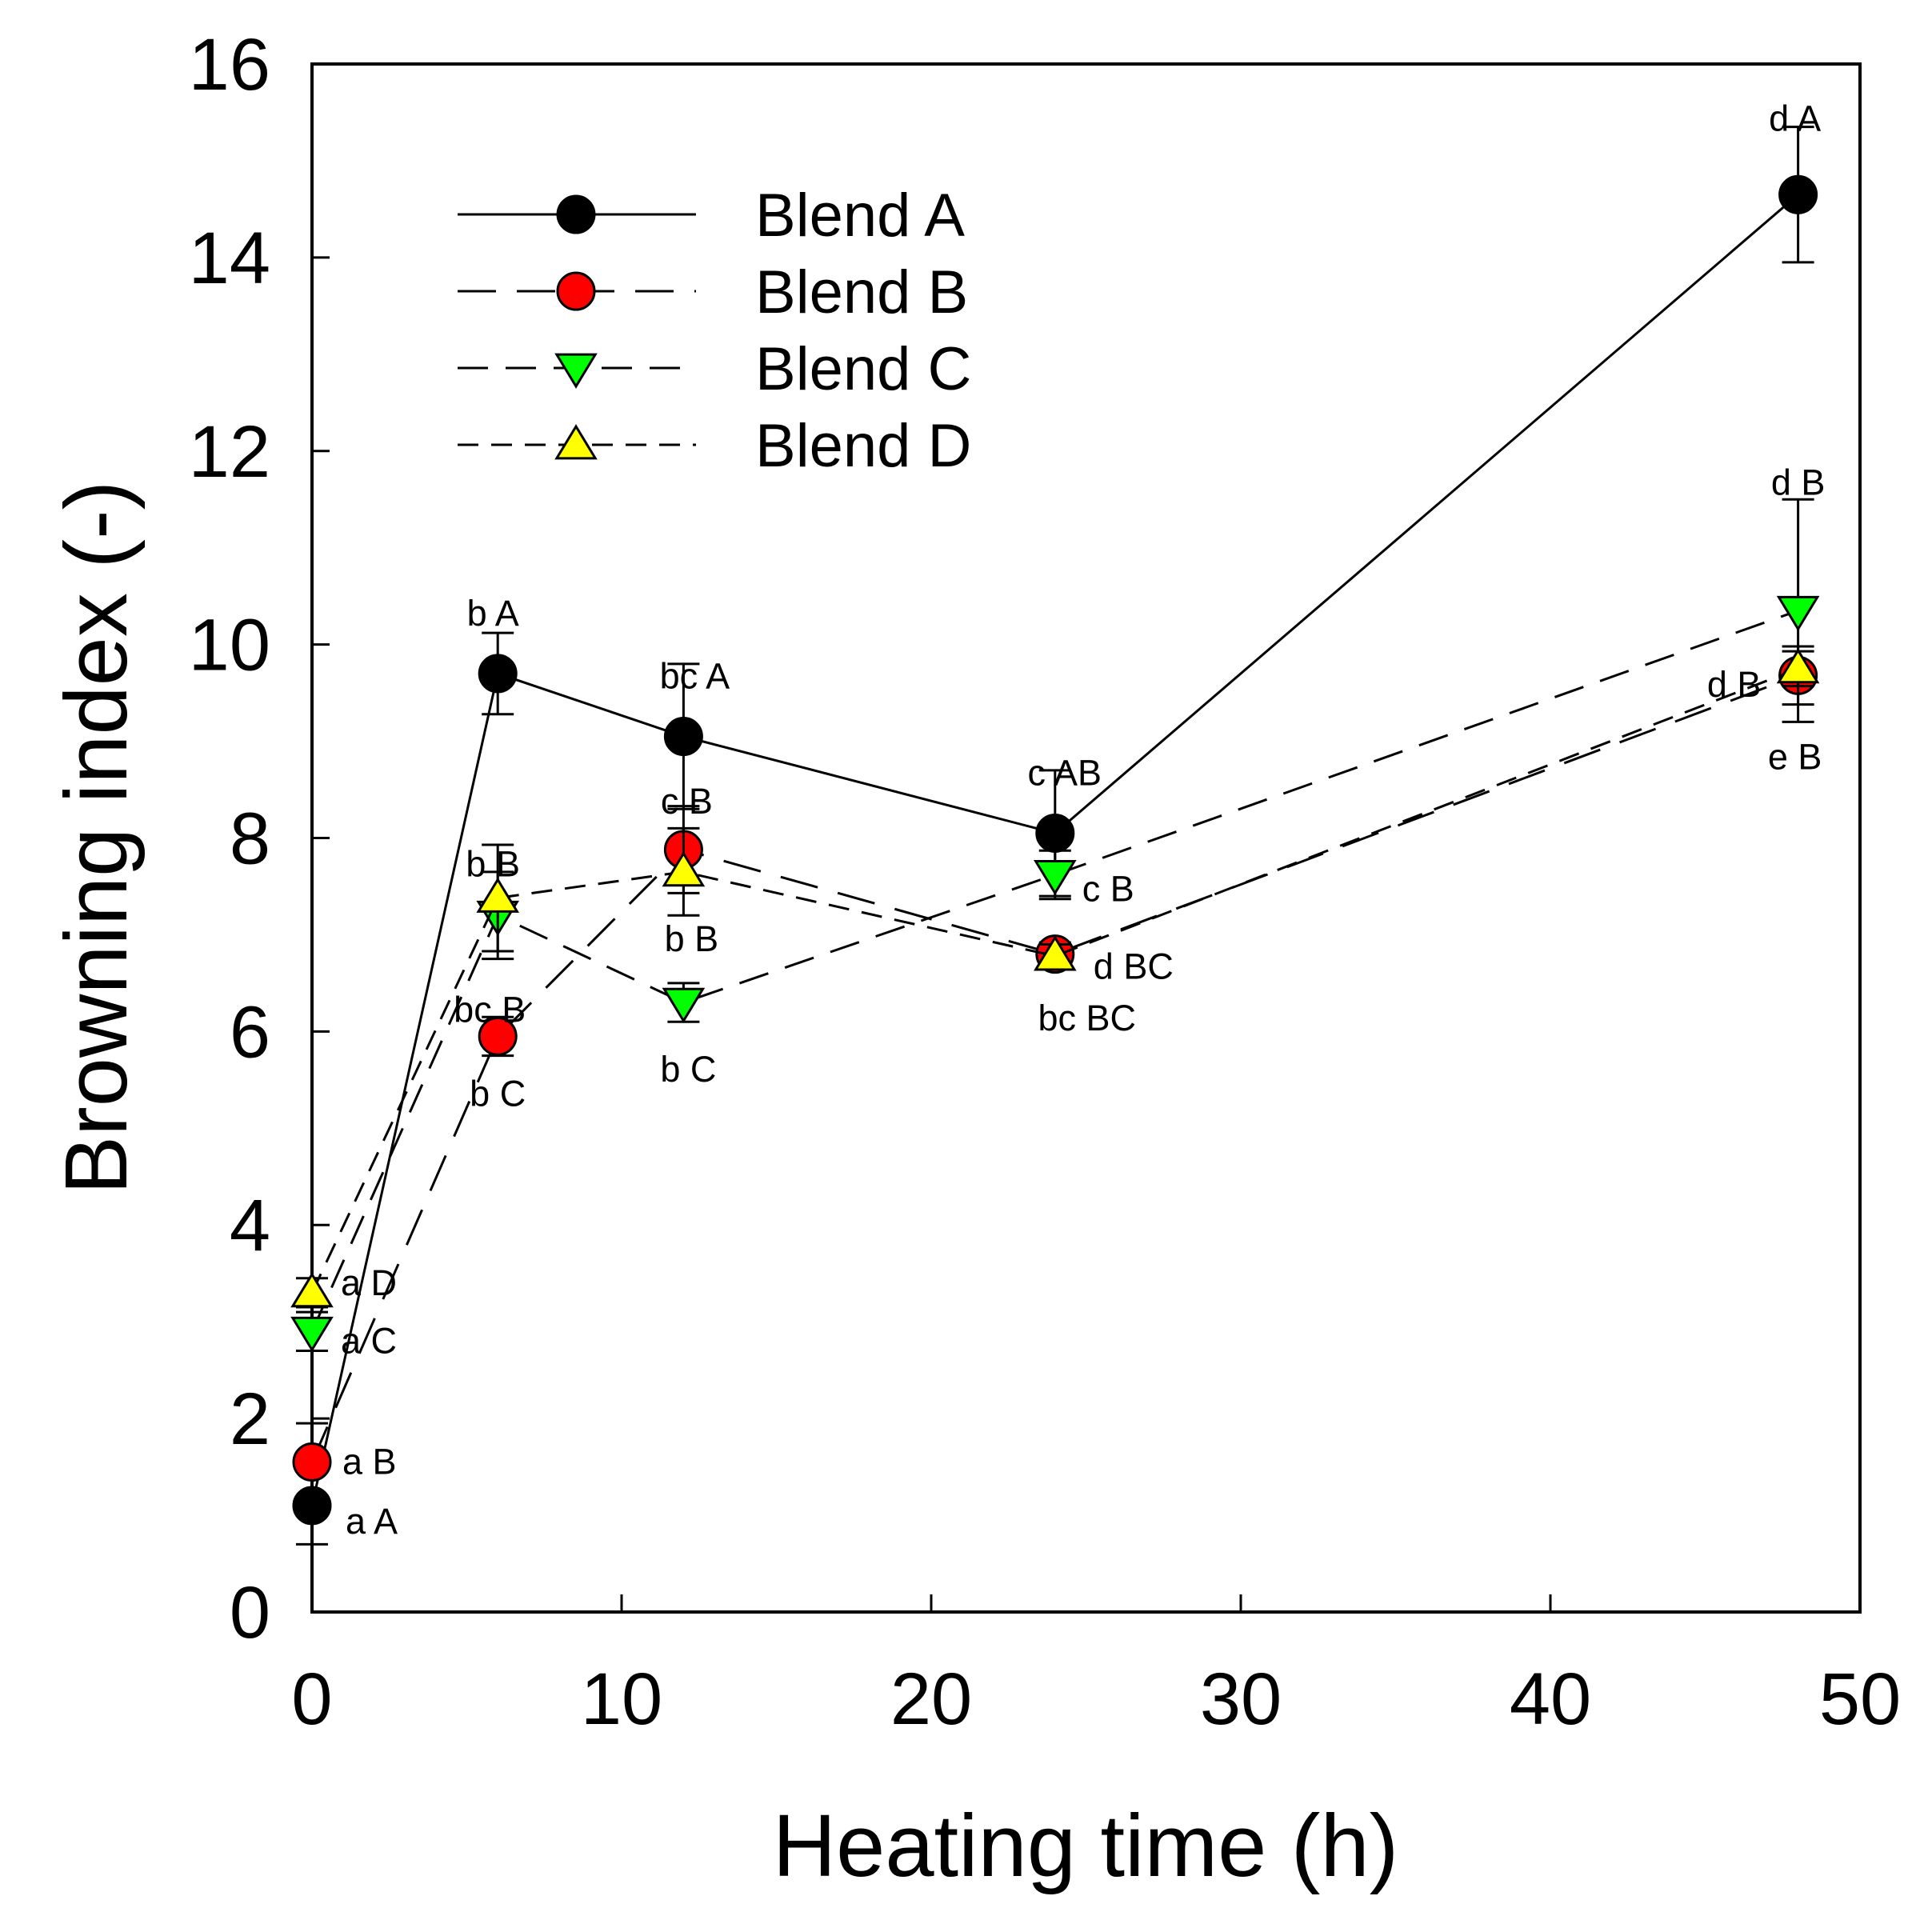  What do you see at coordinates (1734, 684) in the screenshot?
I see `data-label-d: d B` at bounding box center [1734, 684].